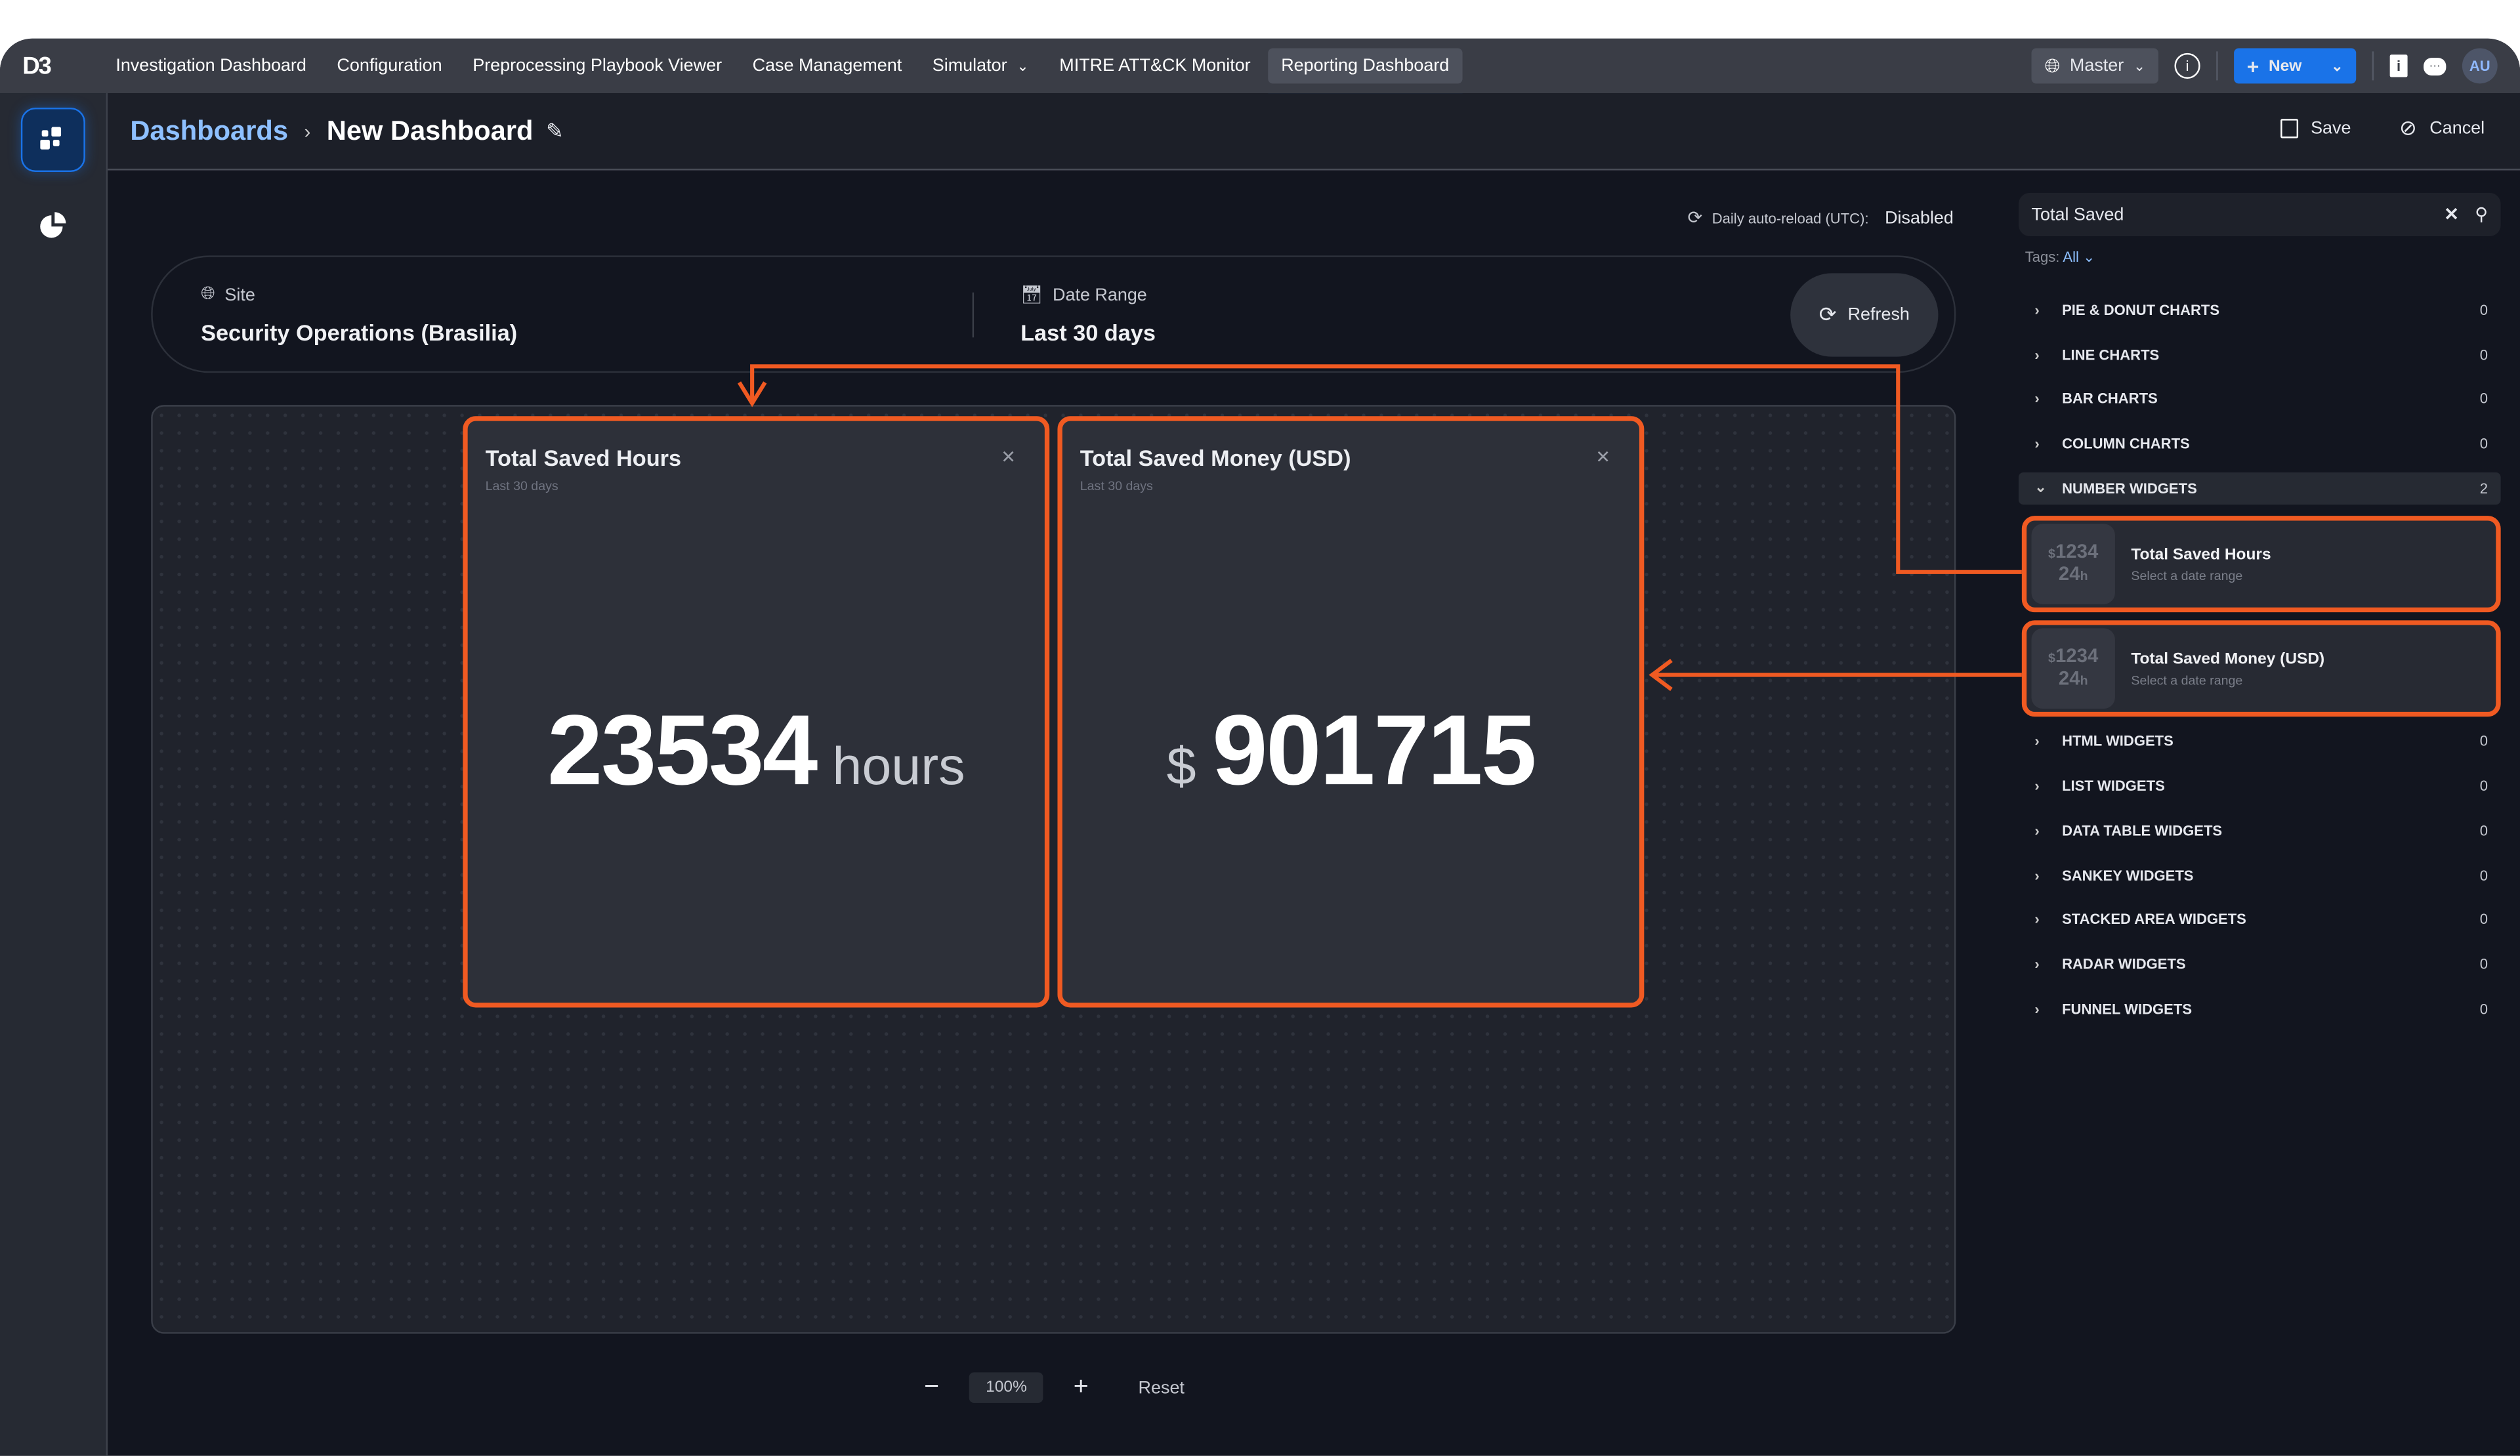 The image size is (2520, 1456). Describe the element at coordinates (211, 66) in the screenshot. I see `nav-investigation-dashboard: Investigation Dashboard` at that location.